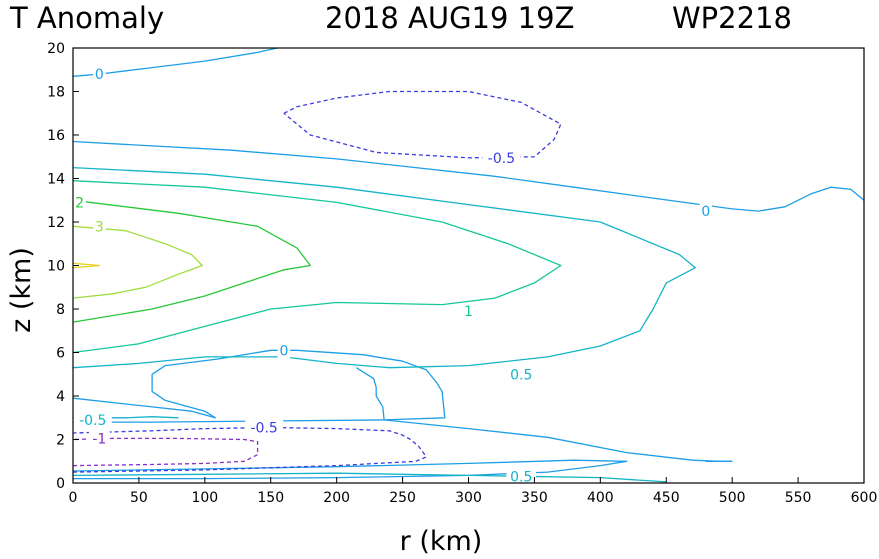 The width and height of the screenshot is (879, 559). What do you see at coordinates (56, 180) in the screenshot?
I see `y-tick-label: 14` at bounding box center [56, 180].